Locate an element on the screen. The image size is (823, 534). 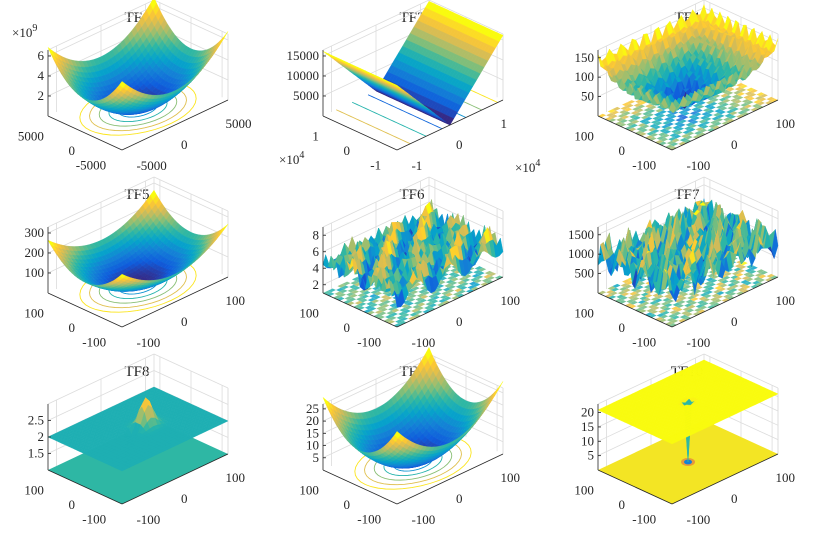
z-tick-label: 150 is located at coordinates (585, 57).